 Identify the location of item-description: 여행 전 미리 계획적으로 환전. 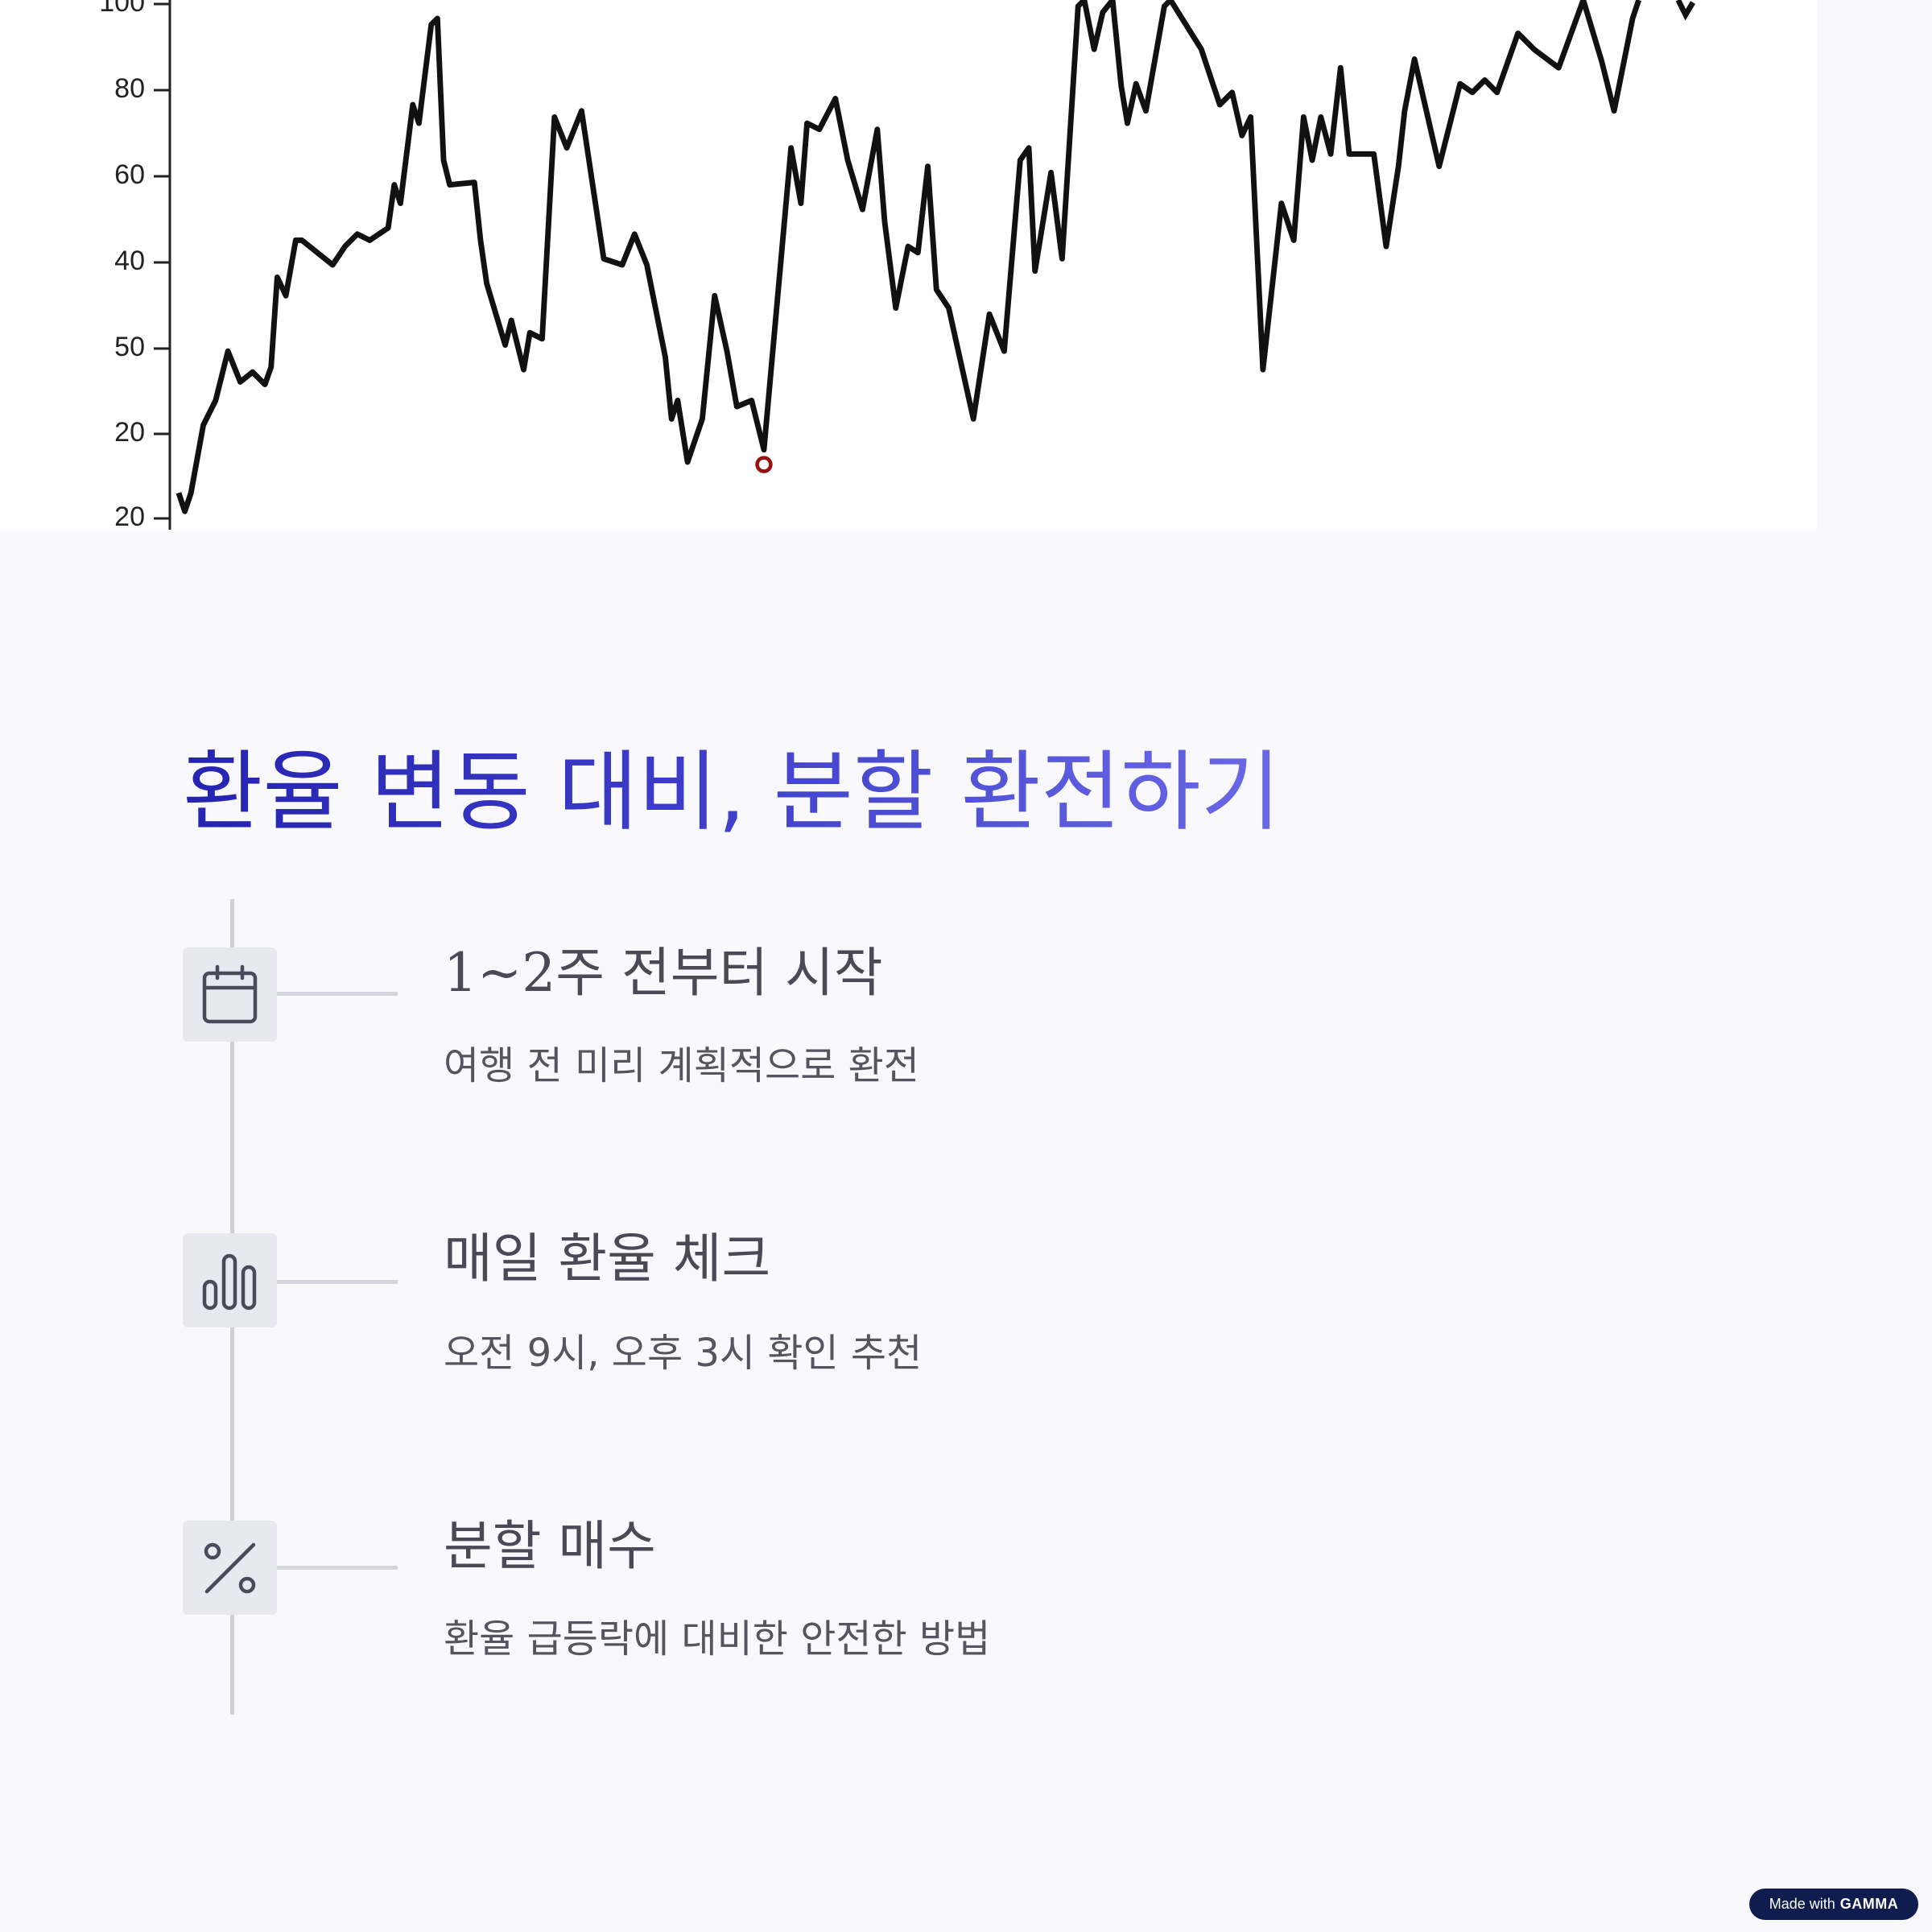
(681, 1065).